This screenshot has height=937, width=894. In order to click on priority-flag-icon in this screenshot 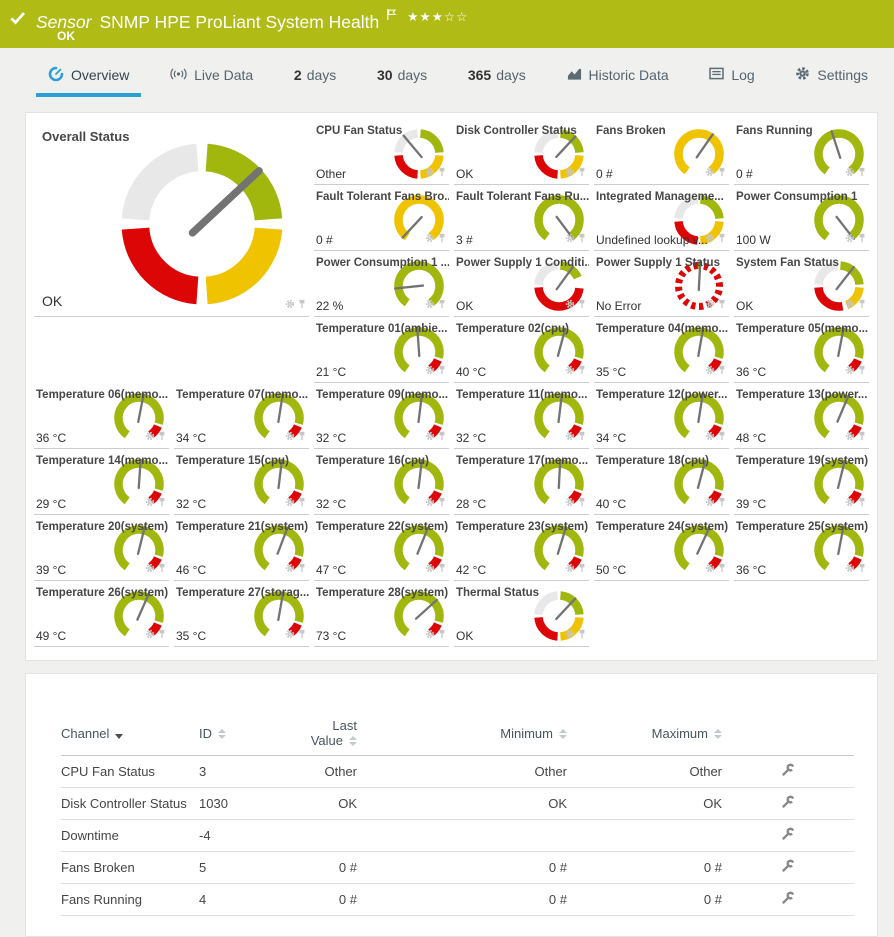, I will do `click(391, 15)`.